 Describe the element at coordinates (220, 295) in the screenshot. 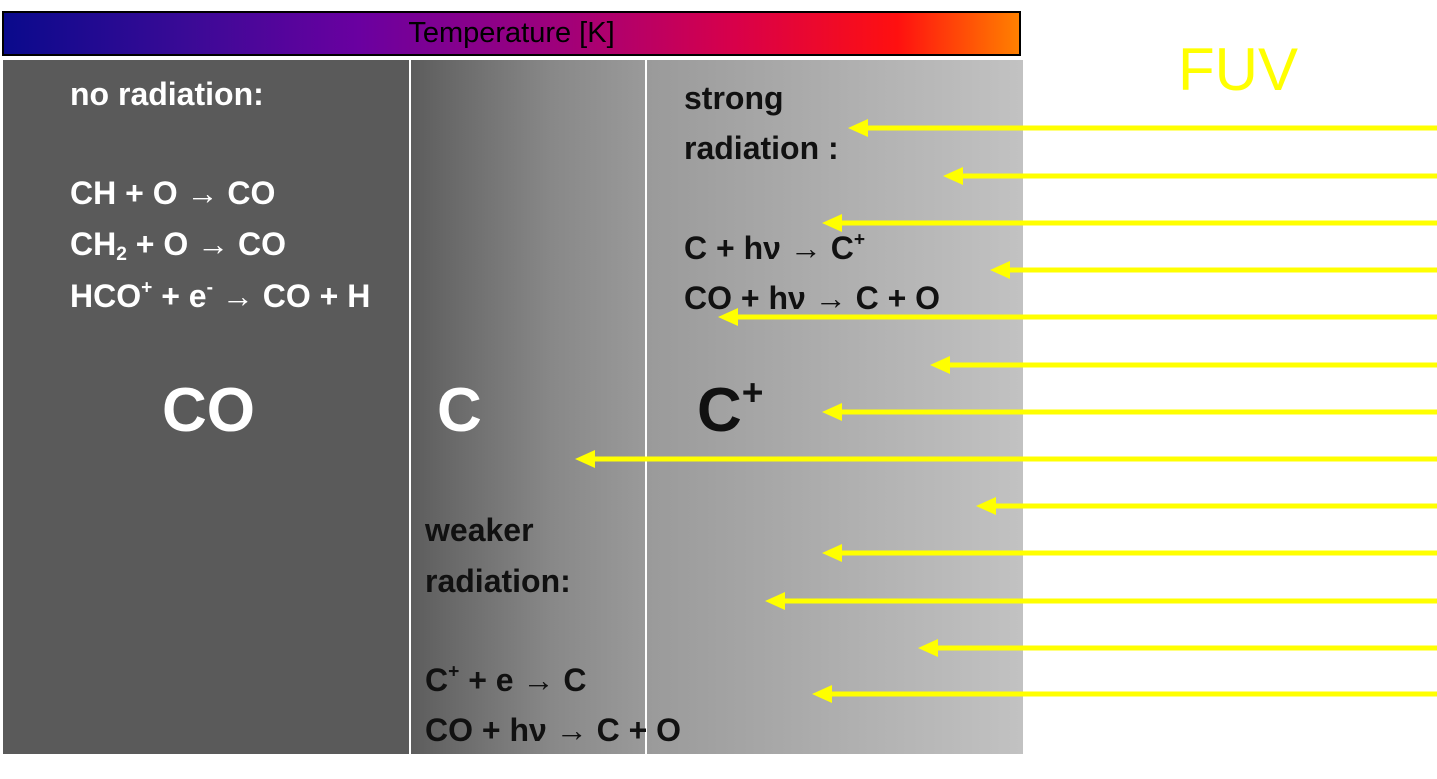

I see `co-reaction-3: HCO+ + e- → CO + H` at that location.